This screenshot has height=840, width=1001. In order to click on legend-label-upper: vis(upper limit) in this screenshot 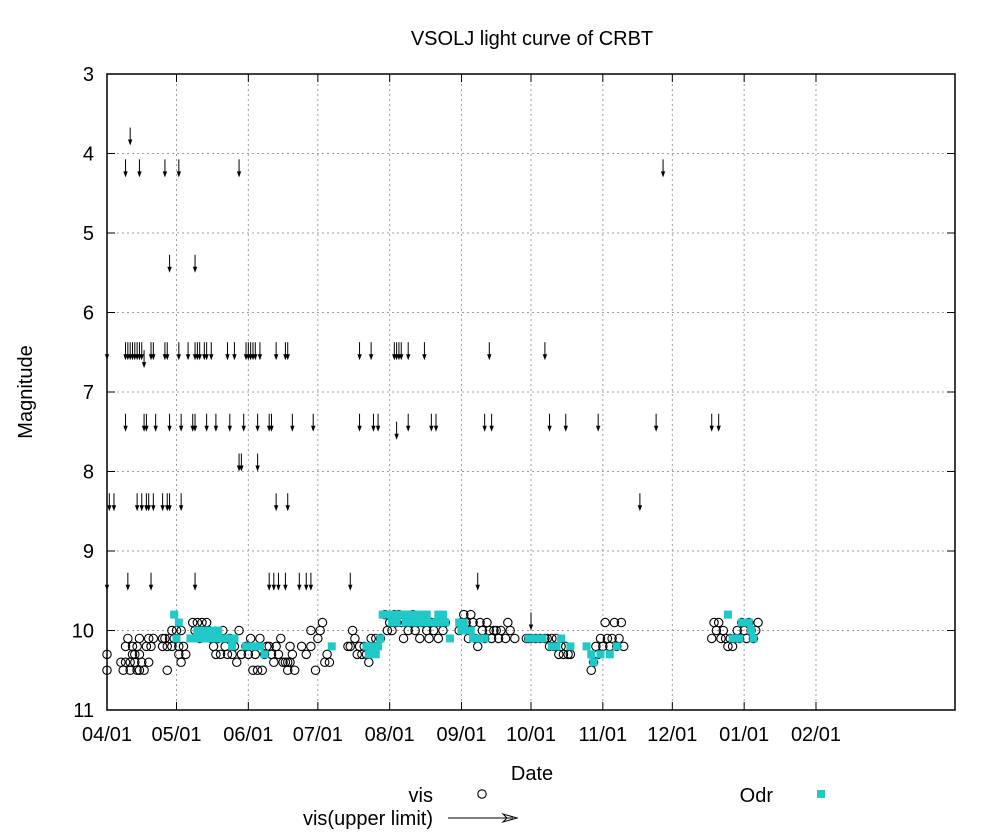, I will do `click(368, 819)`.